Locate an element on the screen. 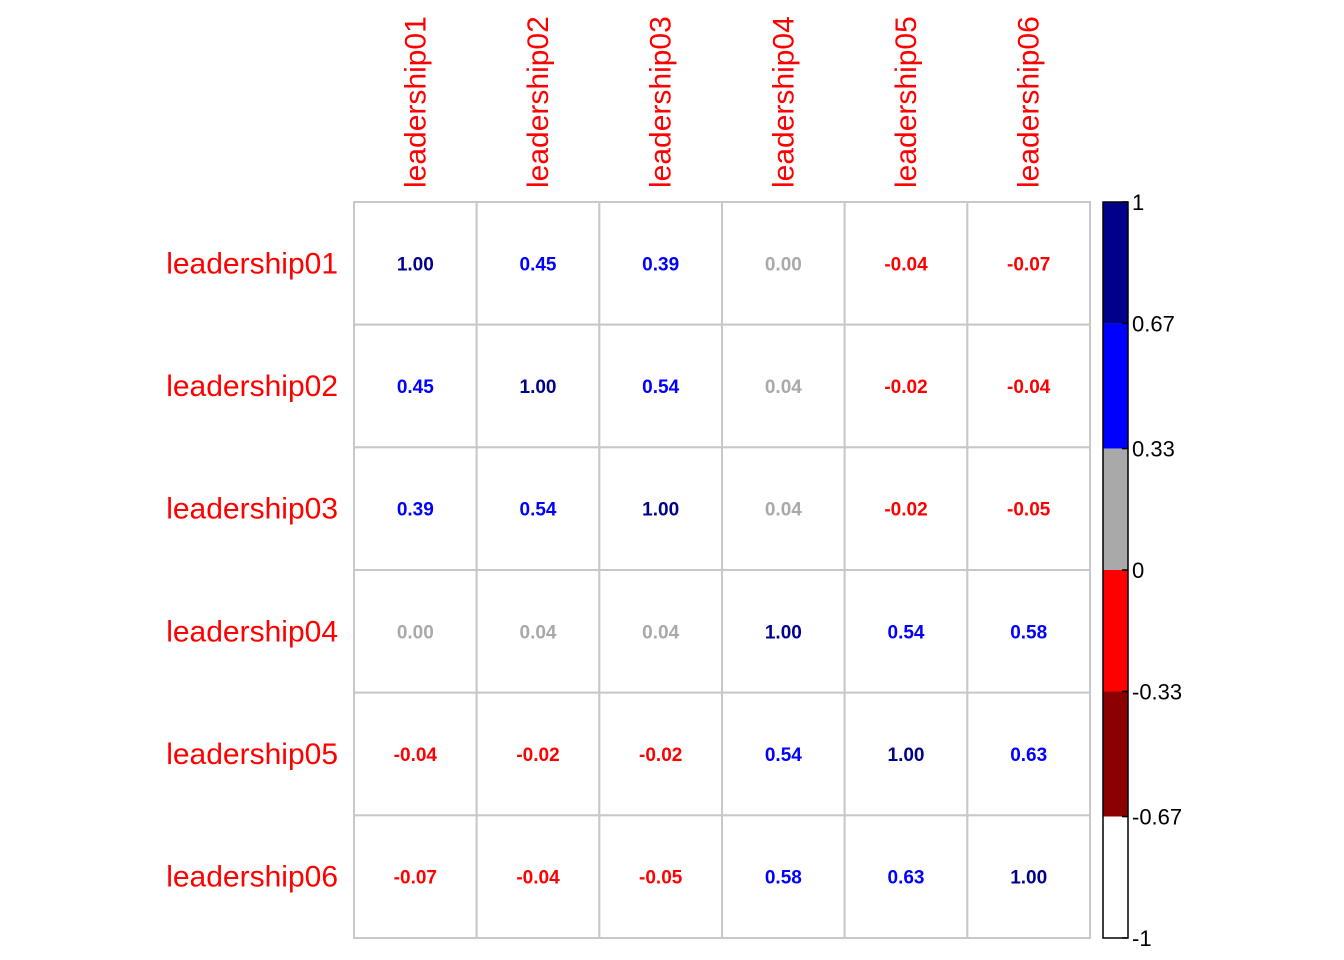 Image resolution: width=1344 pixels, height=960 pixels. column-label: leadership06 is located at coordinates (1029, 102).